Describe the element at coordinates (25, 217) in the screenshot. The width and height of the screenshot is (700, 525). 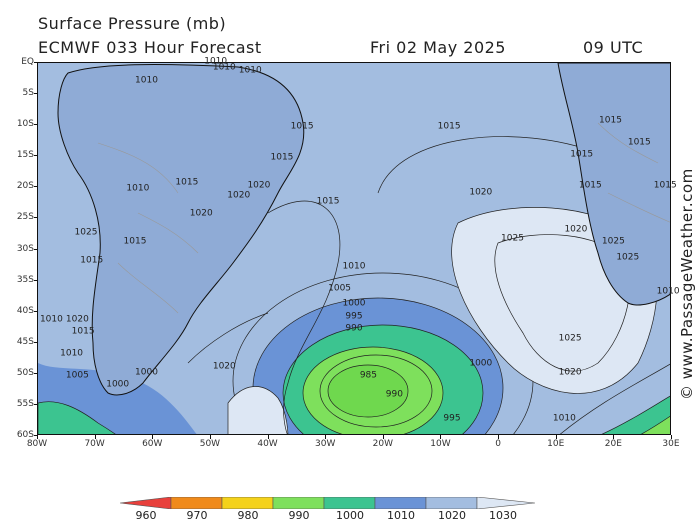
I see `latitude-label: 25S` at that location.